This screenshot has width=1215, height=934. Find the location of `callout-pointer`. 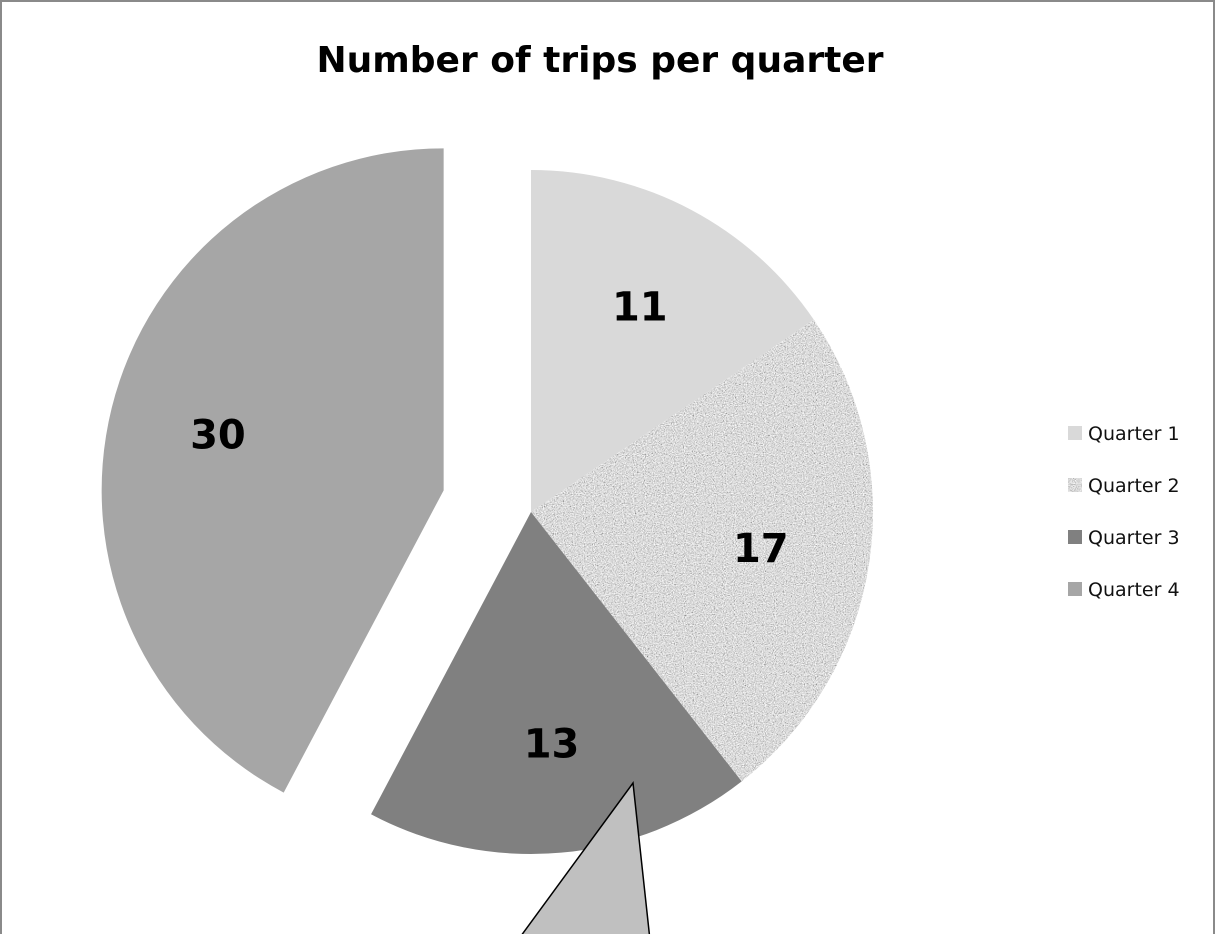

callout-pointer is located at coordinates (586, 857).